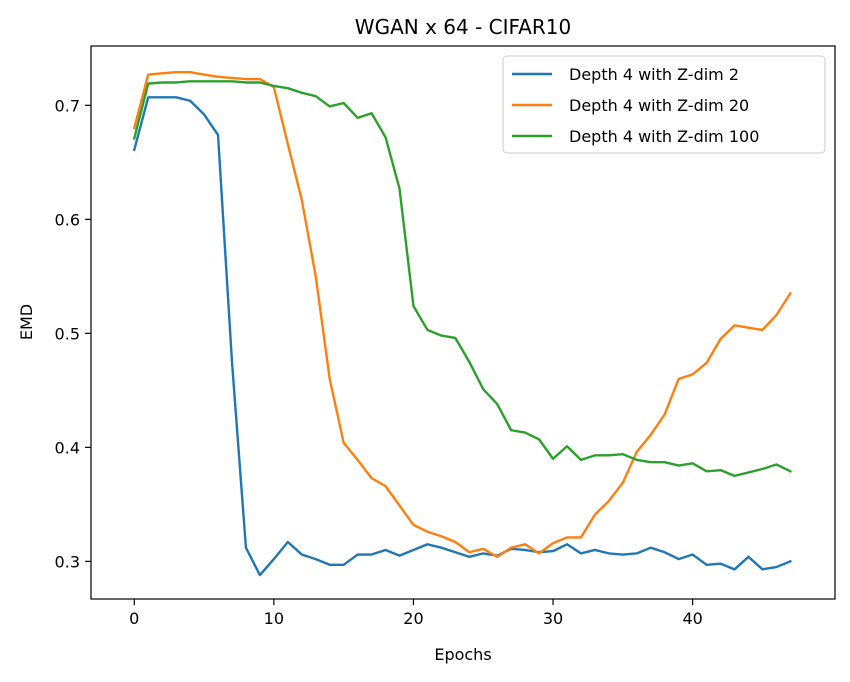 The image size is (850, 682). Describe the element at coordinates (413, 618) in the screenshot. I see `x-tick-label: 20` at that location.